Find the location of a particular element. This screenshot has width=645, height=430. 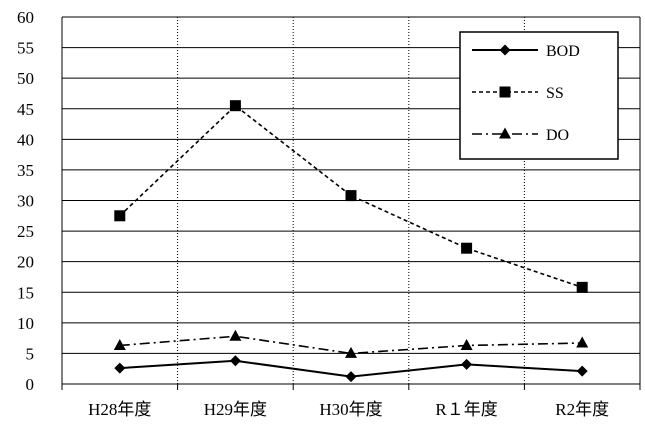

series-bod is located at coordinates (351, 369).